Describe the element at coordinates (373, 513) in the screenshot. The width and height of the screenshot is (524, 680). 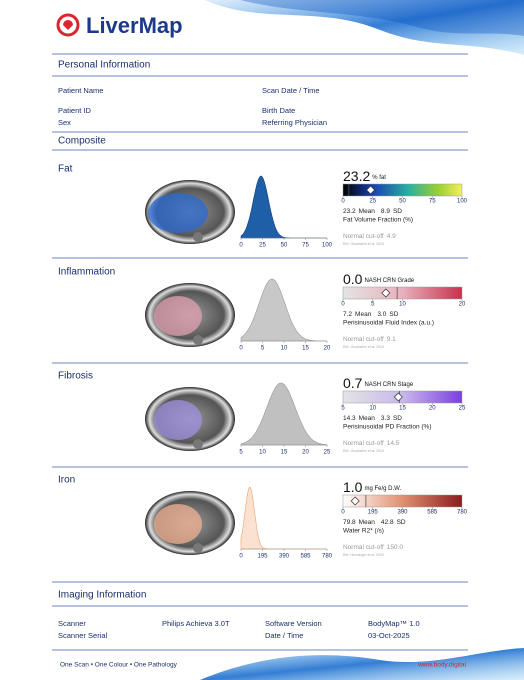
I see `scale-tick-label: 195` at that location.